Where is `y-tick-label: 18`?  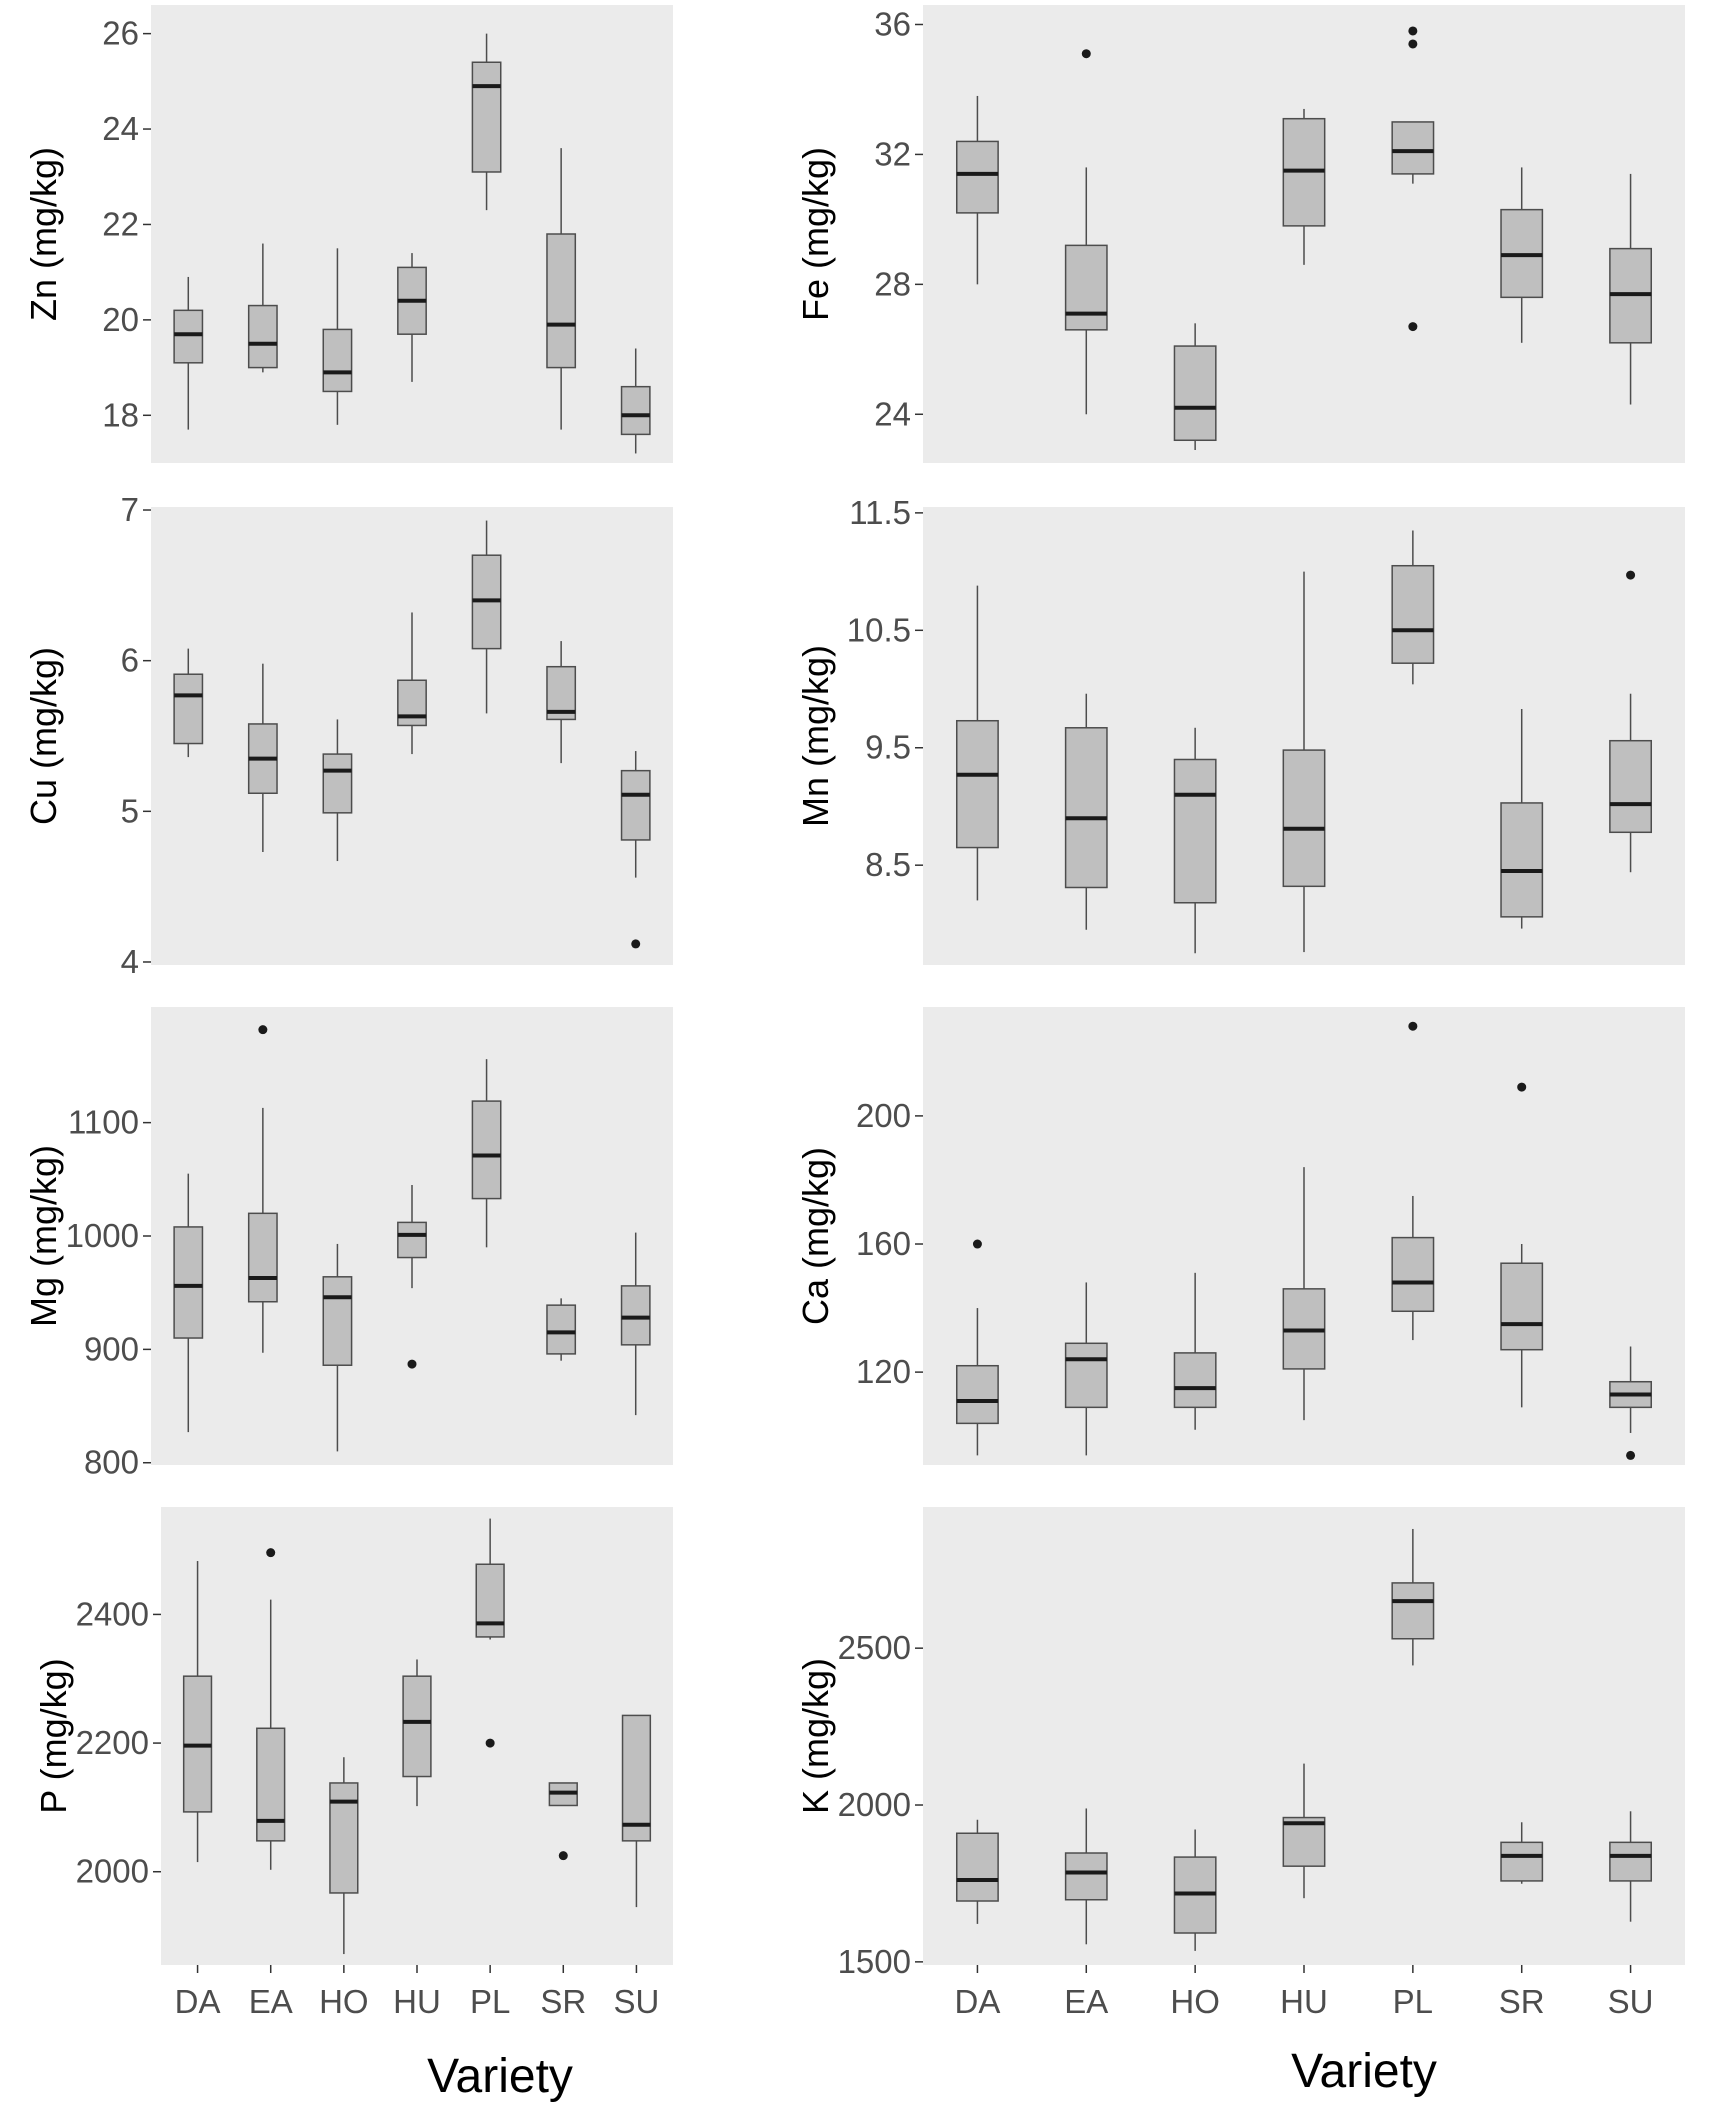
y-tick-label: 18 is located at coordinates (120, 414).